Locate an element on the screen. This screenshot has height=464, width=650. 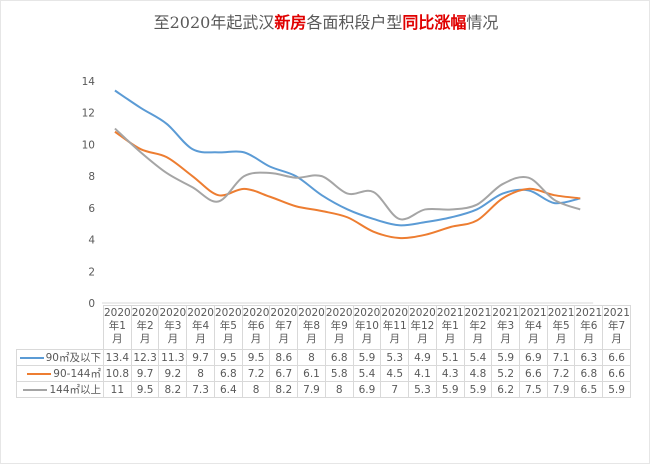
chart-title: 至2020年起武汉新房各面积段户型同比涨幅情况 is located at coordinates (325, 21).